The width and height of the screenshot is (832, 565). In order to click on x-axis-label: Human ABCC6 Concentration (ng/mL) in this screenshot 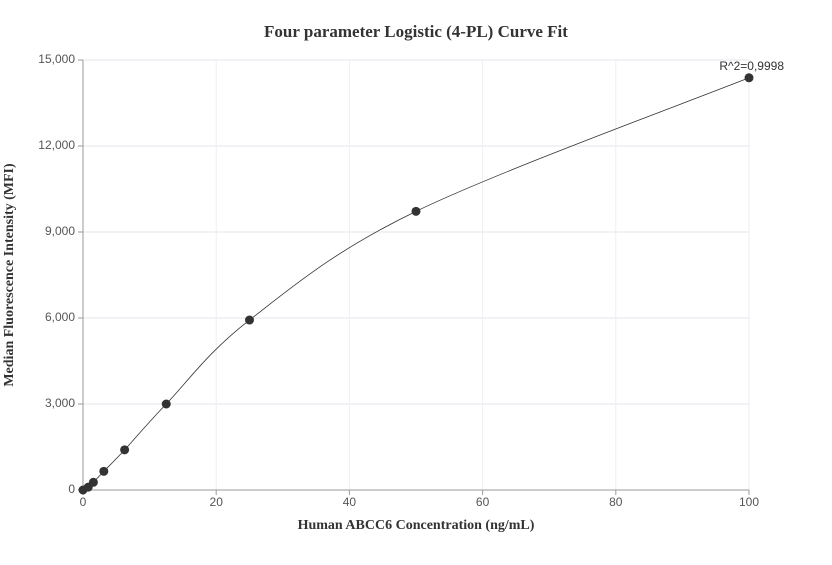, I will do `click(416, 525)`.